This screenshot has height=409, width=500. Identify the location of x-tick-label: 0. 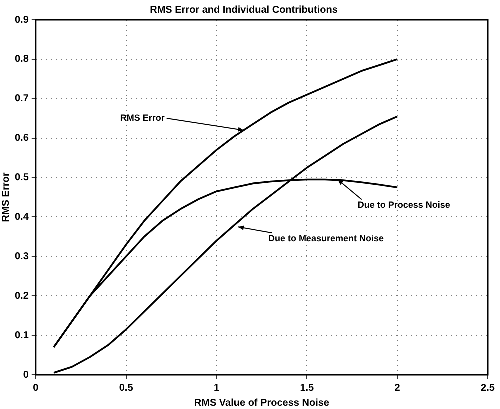
(36, 388).